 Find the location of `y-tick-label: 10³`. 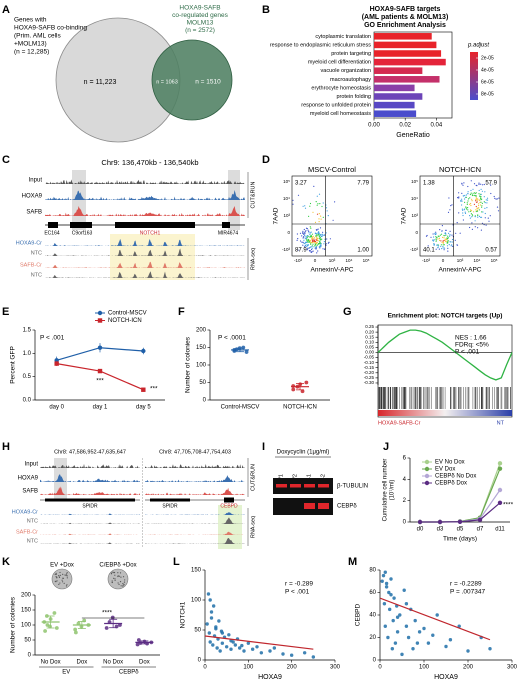

y-tick-label: 10³ is located at coordinates (286, 215).